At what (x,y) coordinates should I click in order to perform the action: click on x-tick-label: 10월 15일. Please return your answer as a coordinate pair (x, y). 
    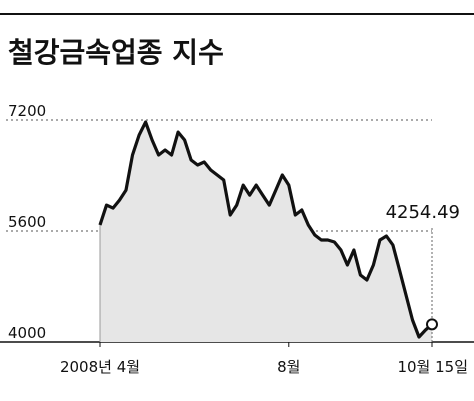
    Looking at the image, I should click on (432, 367).